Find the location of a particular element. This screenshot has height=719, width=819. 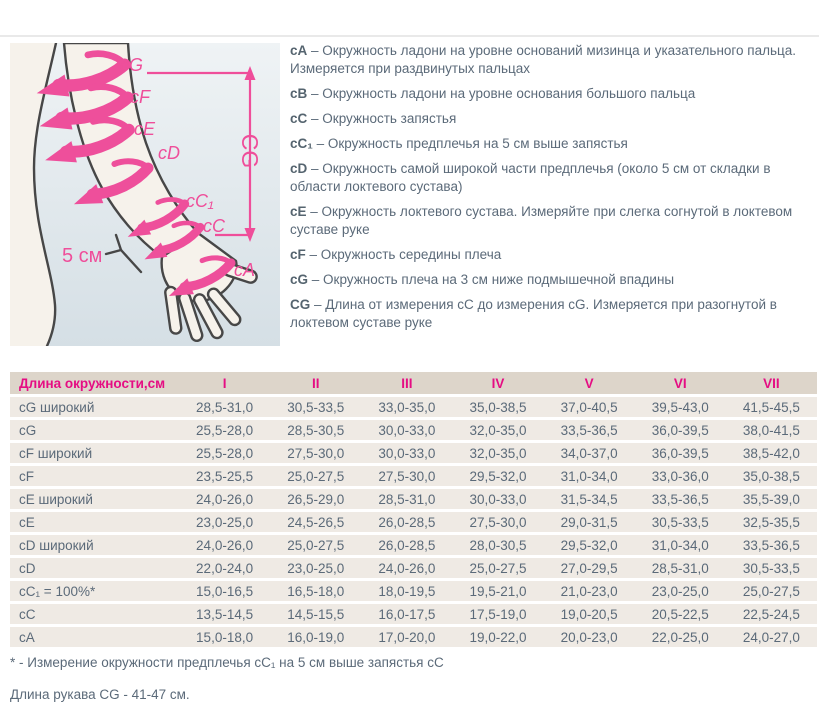

measurement-text: – Окружность середины плеча is located at coordinates (405, 254).